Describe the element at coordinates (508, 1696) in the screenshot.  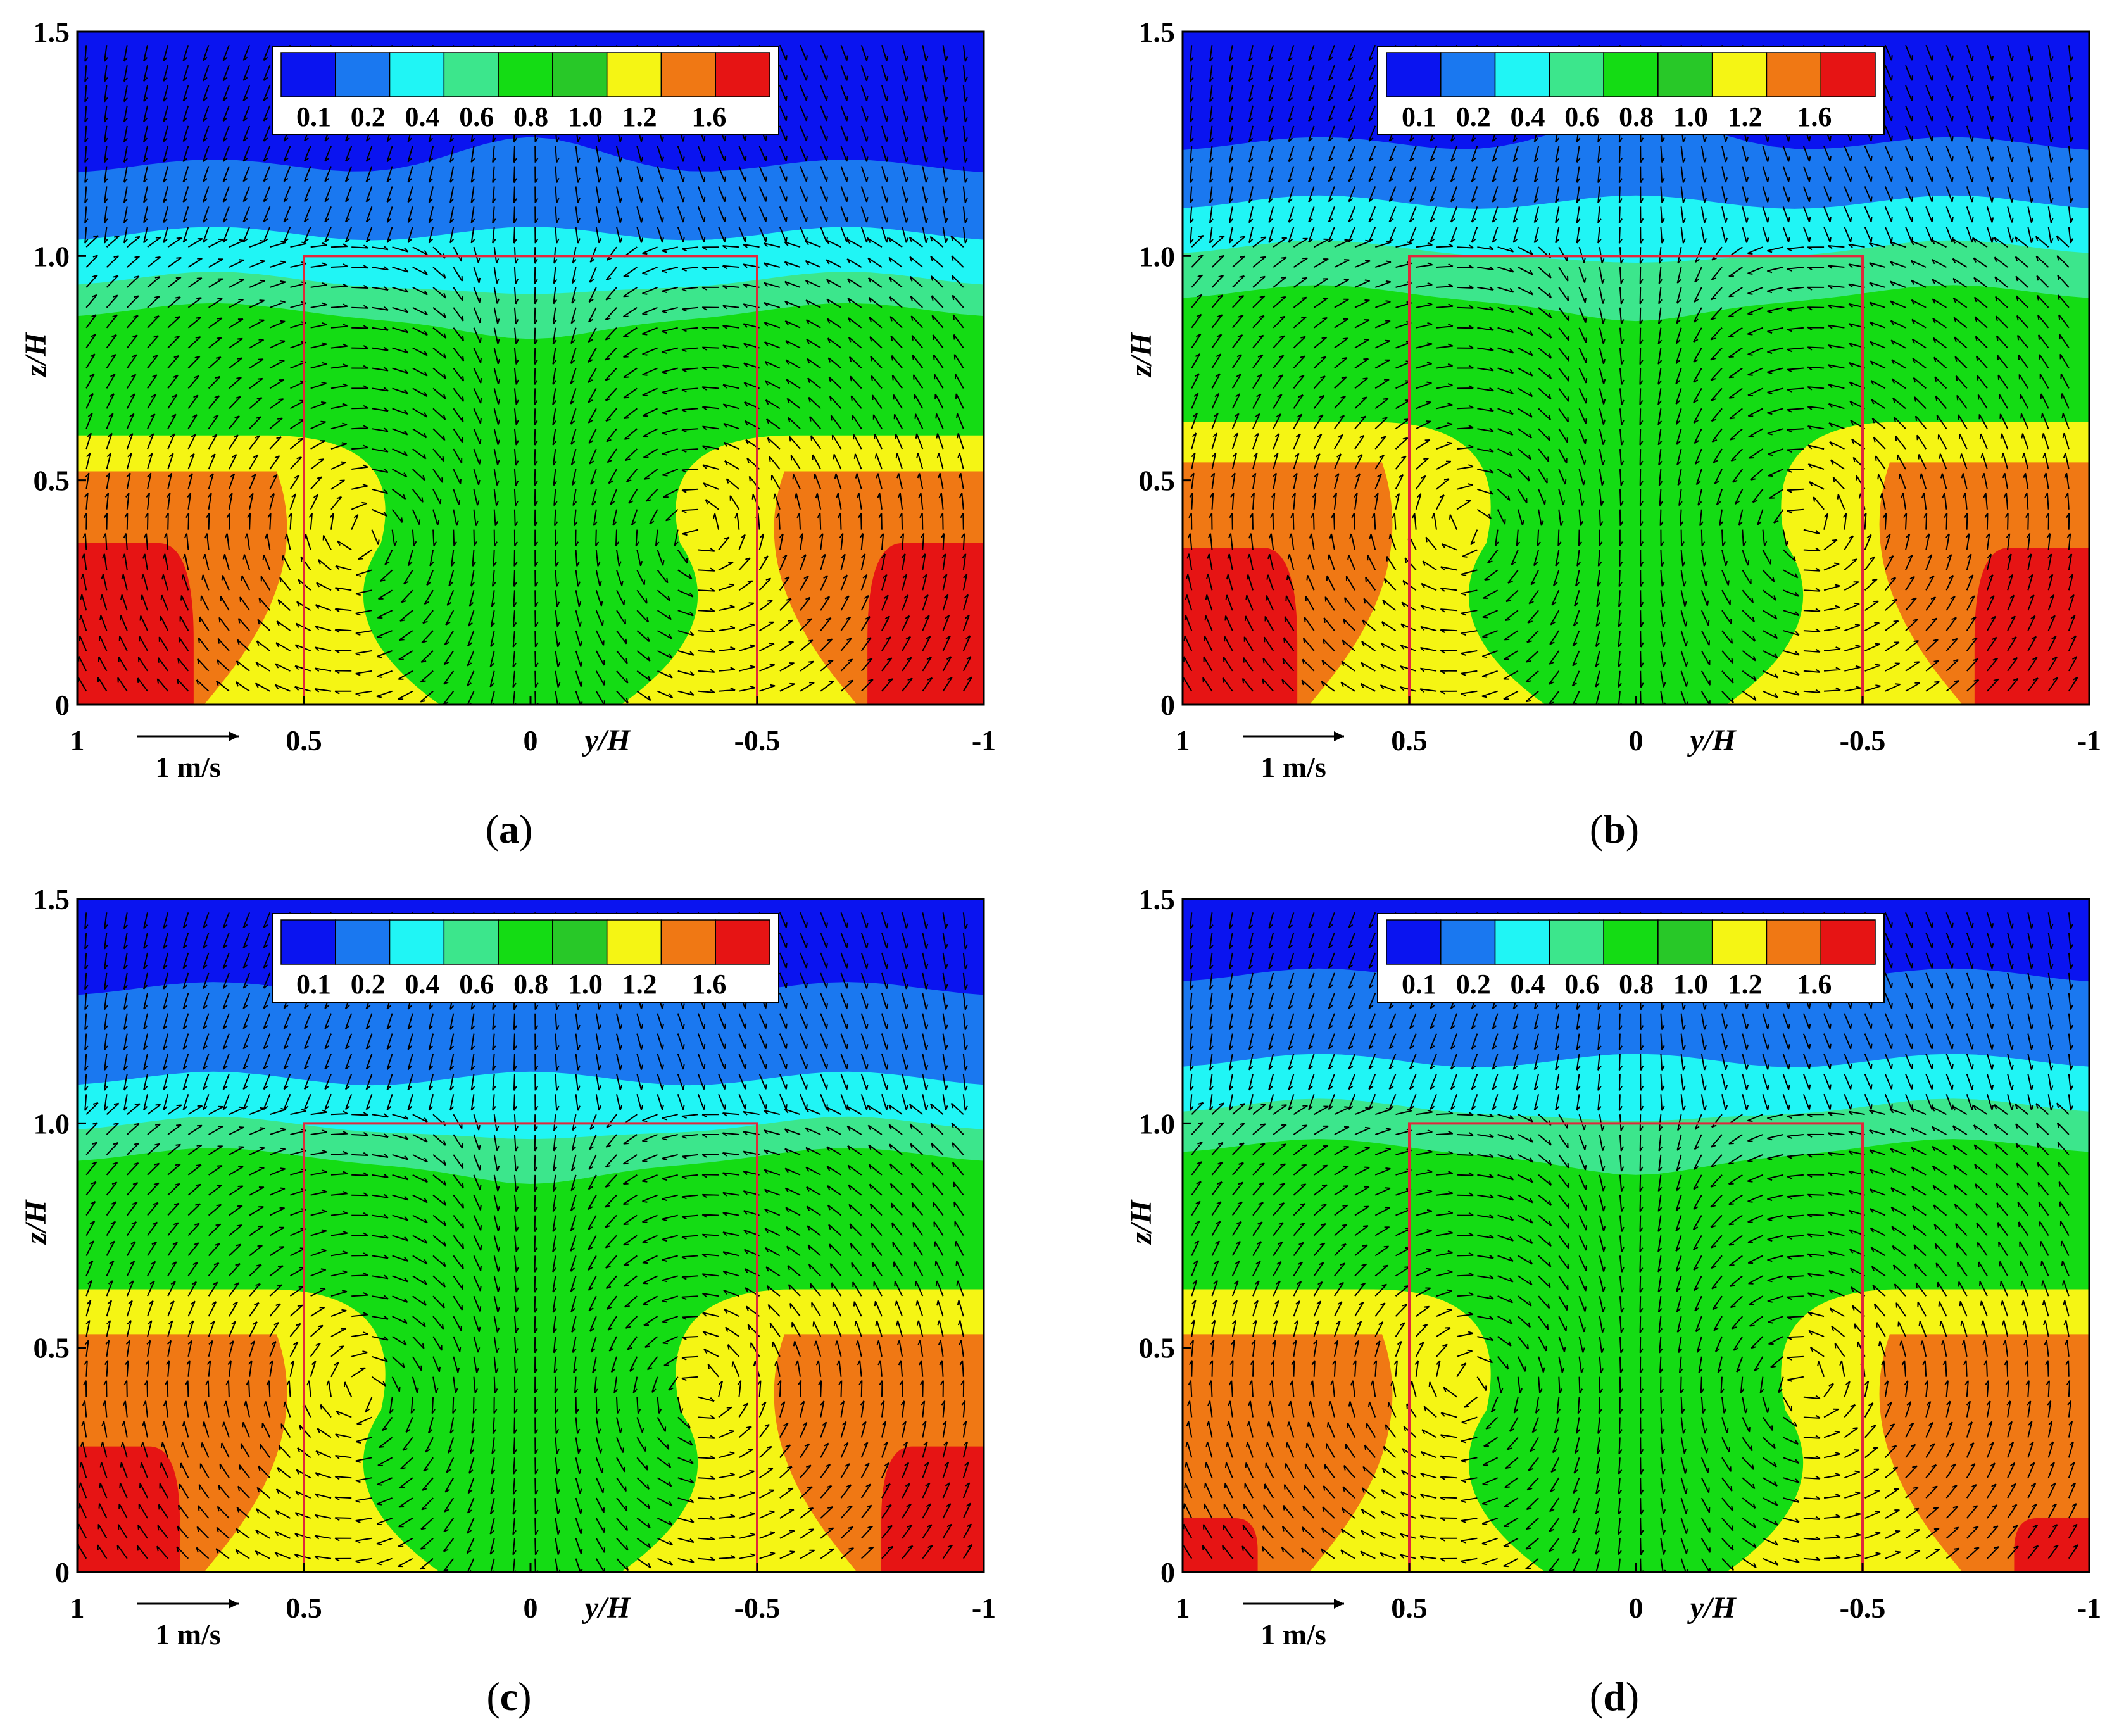
I see `panel-caption: (c)` at that location.